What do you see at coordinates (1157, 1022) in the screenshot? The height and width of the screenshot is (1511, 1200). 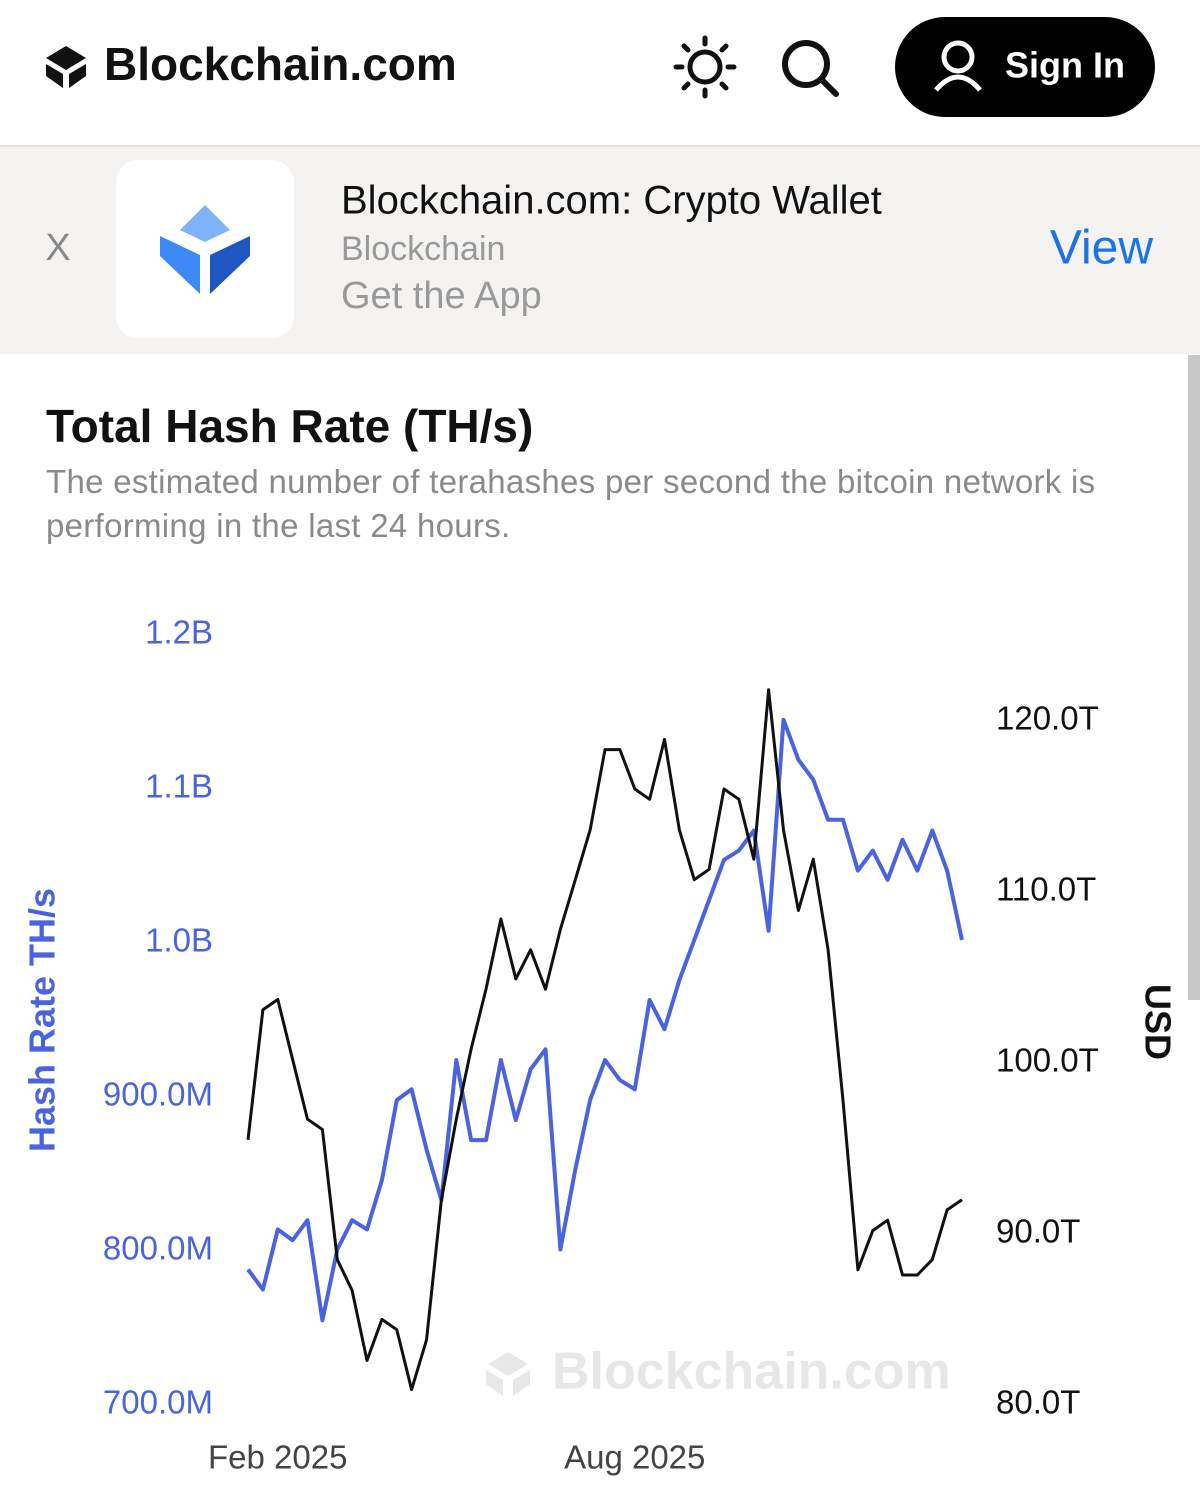 I see `y2-axis-label: USD` at bounding box center [1157, 1022].